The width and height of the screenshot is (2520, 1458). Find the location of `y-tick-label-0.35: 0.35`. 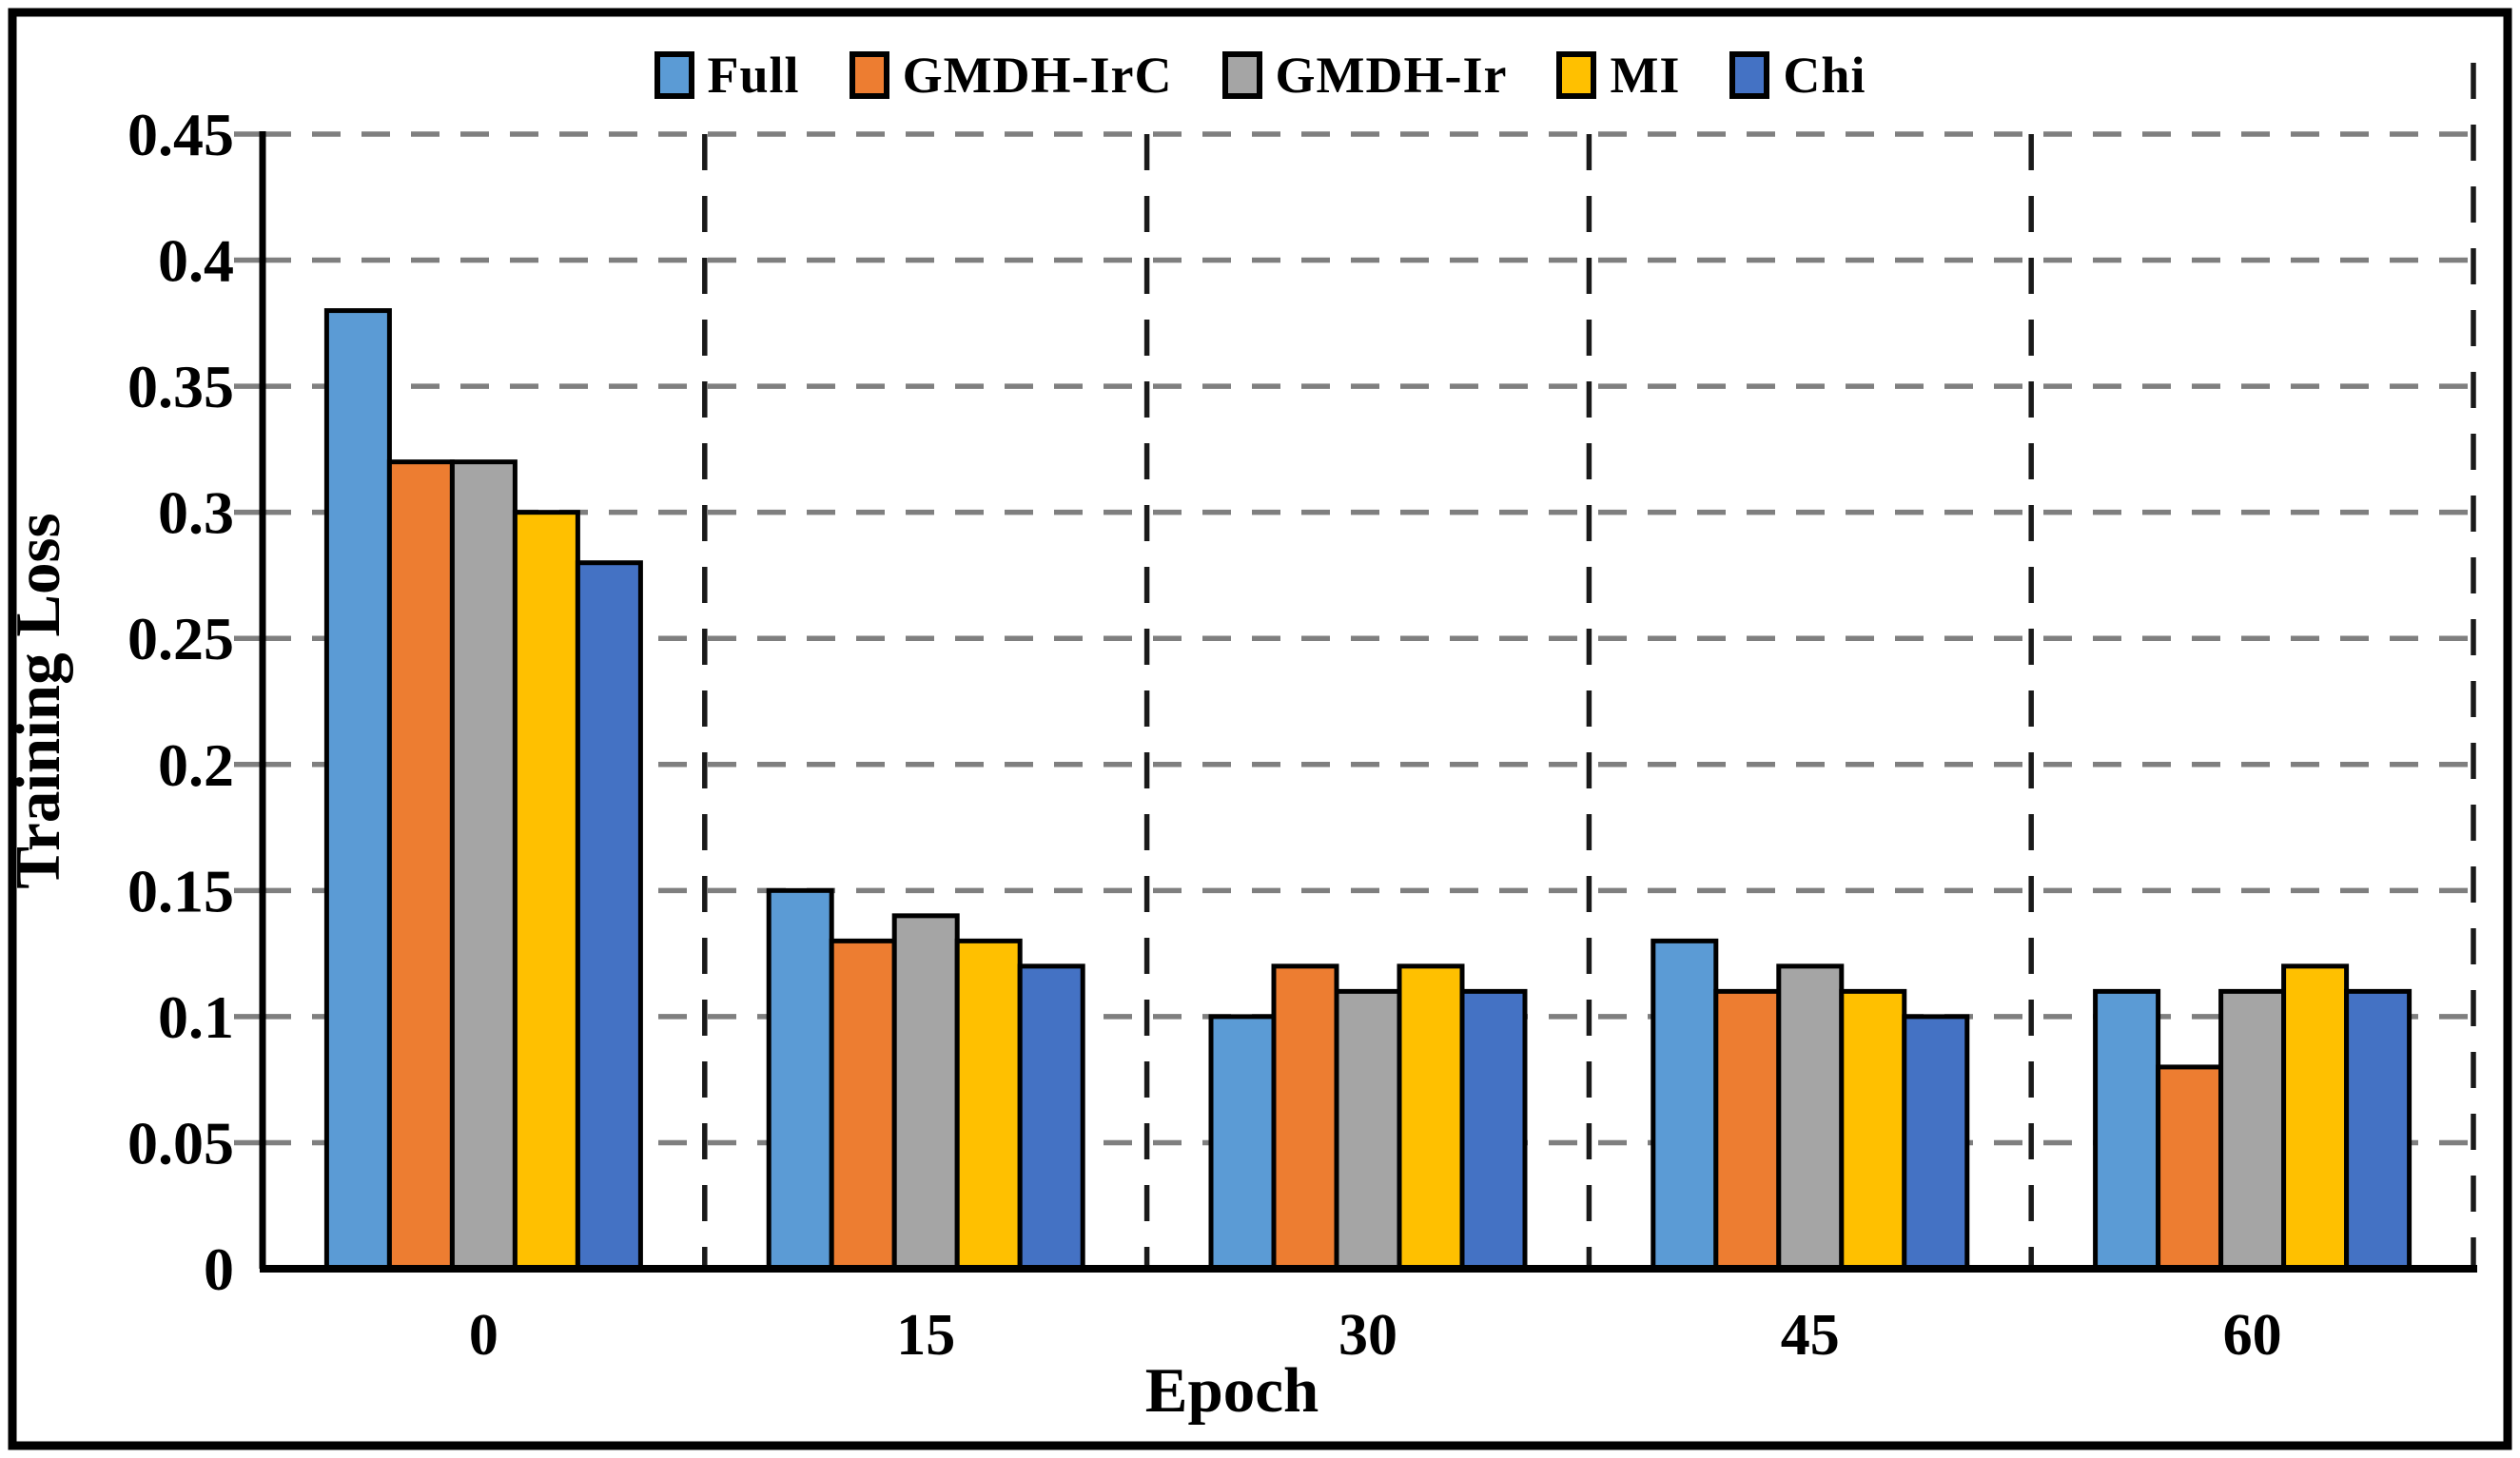

y-tick-label-0.35: 0.35 is located at coordinates (180, 386).